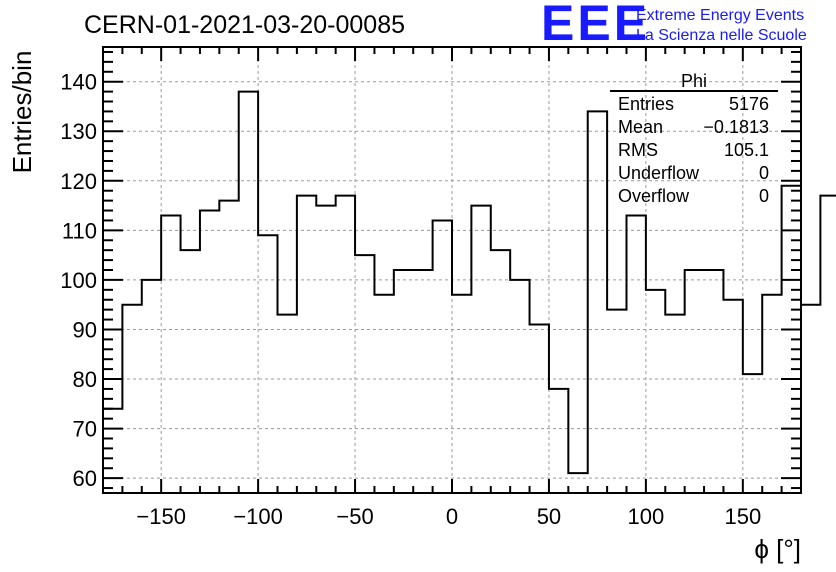  What do you see at coordinates (85, 329) in the screenshot?
I see `y-tick-label: 90` at bounding box center [85, 329].